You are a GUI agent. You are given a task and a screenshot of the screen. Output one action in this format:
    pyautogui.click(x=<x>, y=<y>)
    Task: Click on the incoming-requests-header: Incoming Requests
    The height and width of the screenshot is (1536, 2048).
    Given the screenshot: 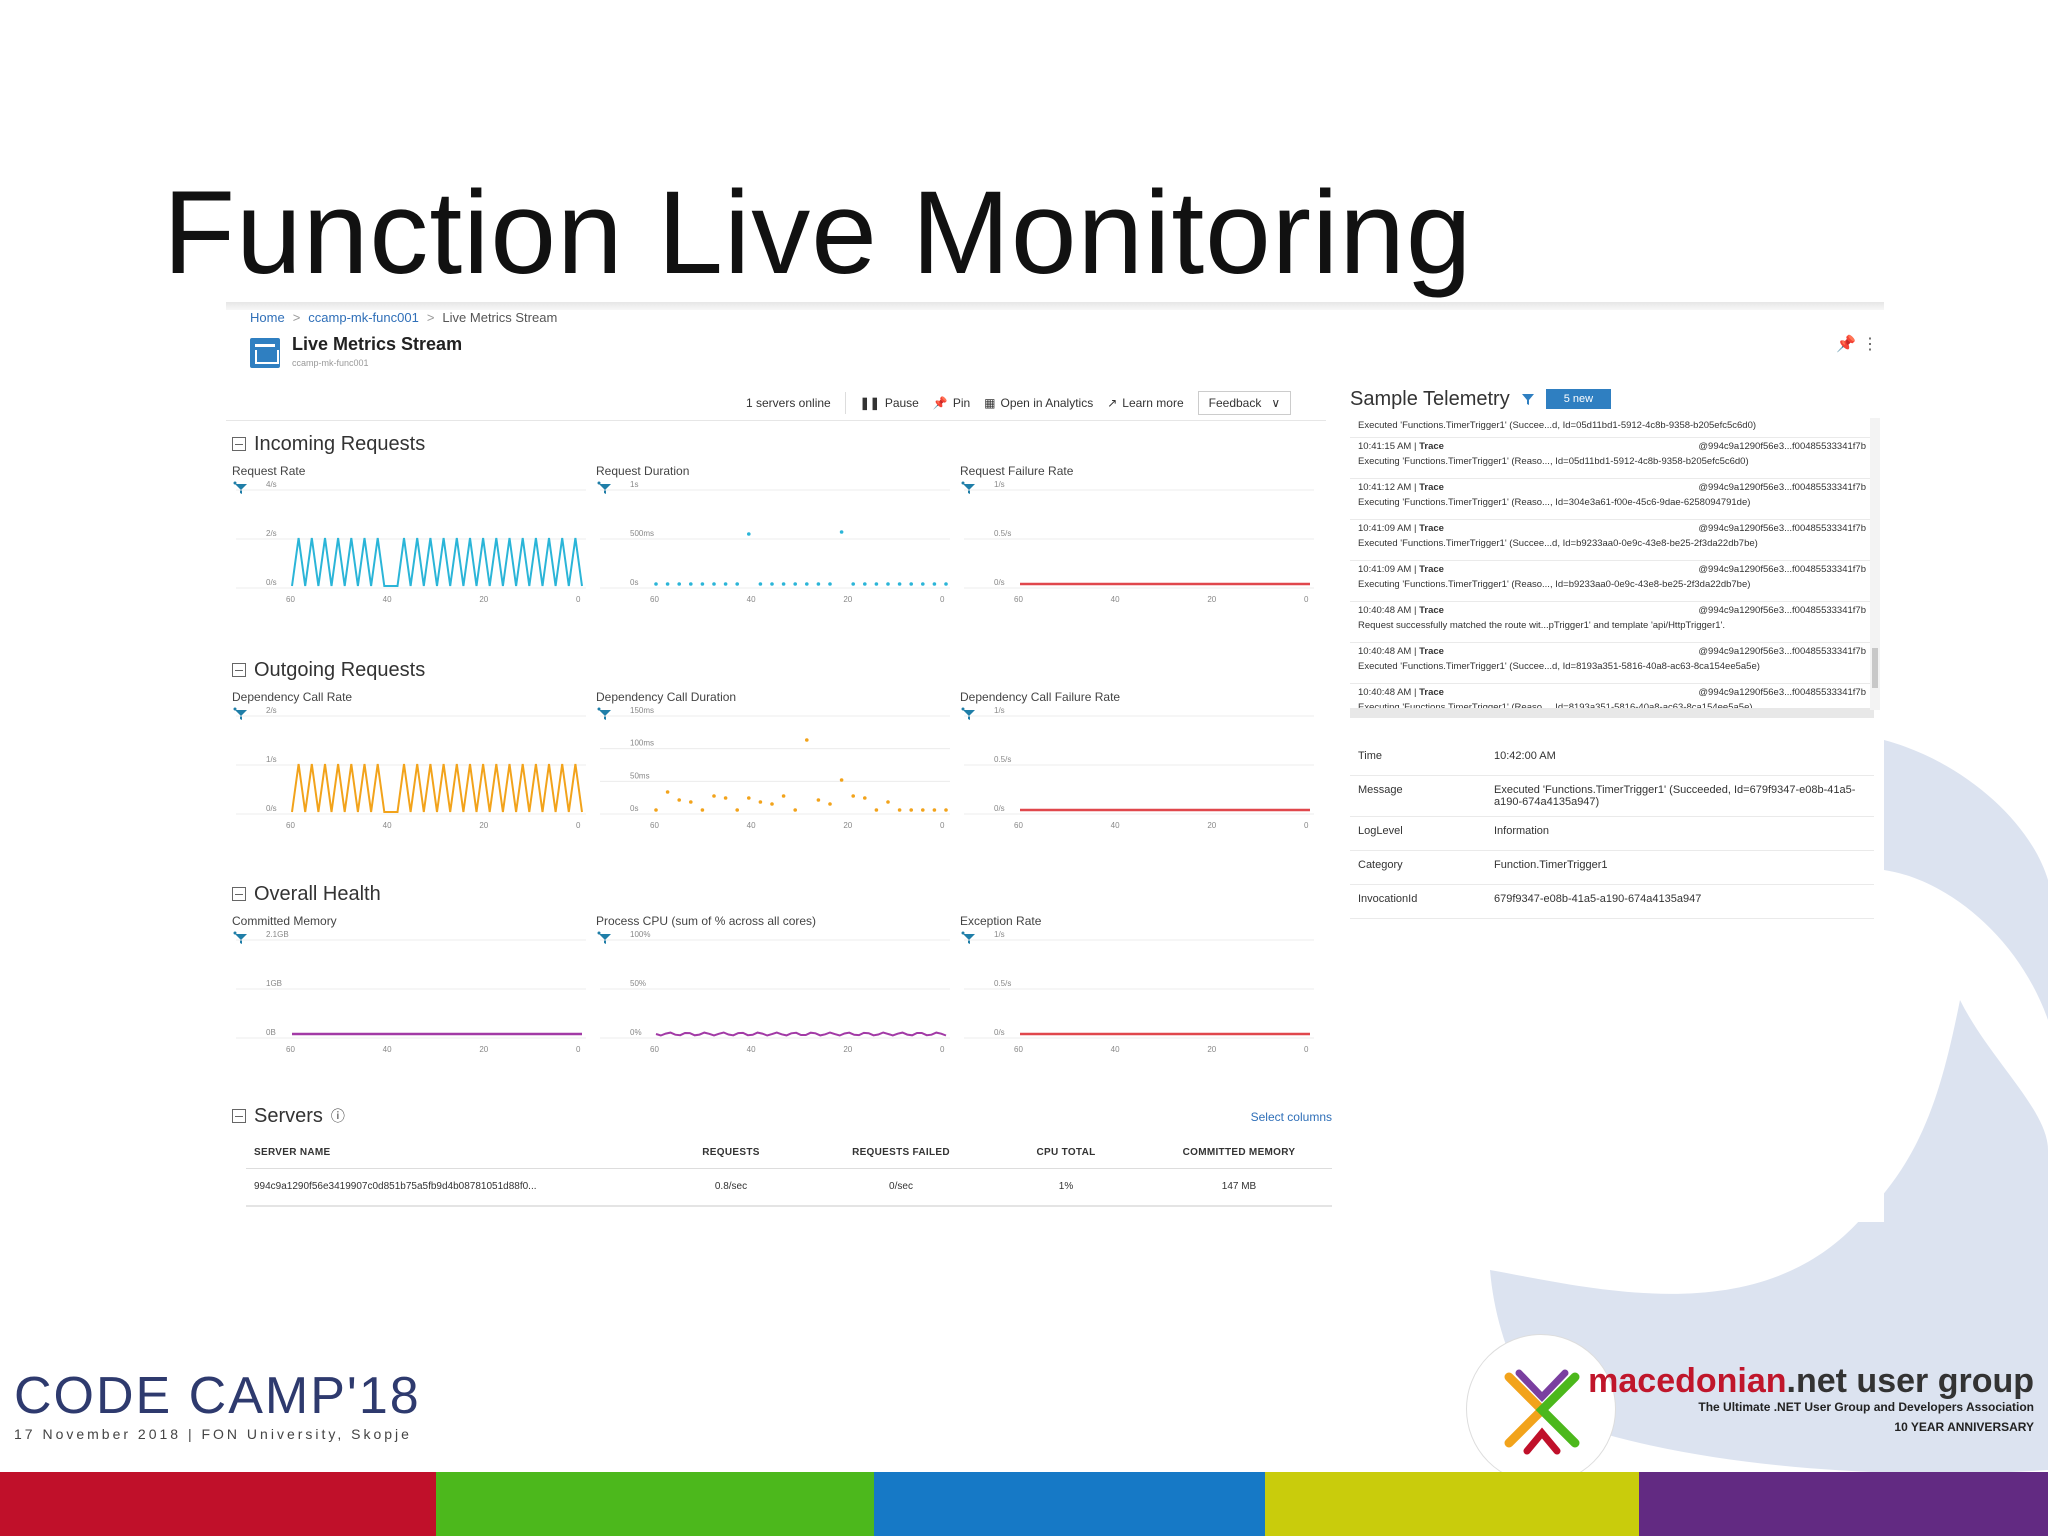 What is the action you would take?
    pyautogui.click(x=782, y=444)
    